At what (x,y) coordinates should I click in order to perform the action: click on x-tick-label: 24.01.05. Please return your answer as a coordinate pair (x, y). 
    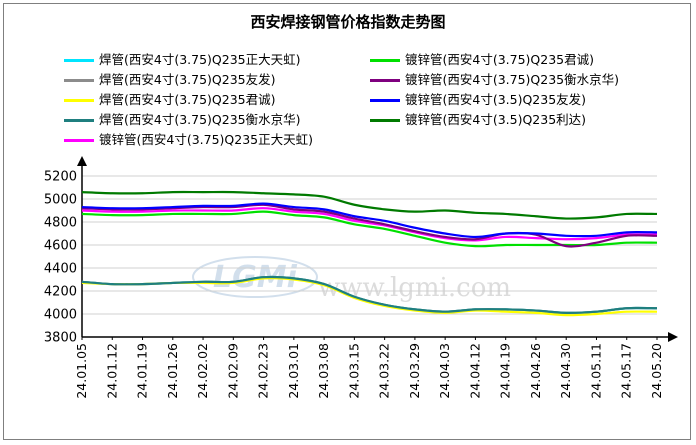
    Looking at the image, I should click on (81, 371).